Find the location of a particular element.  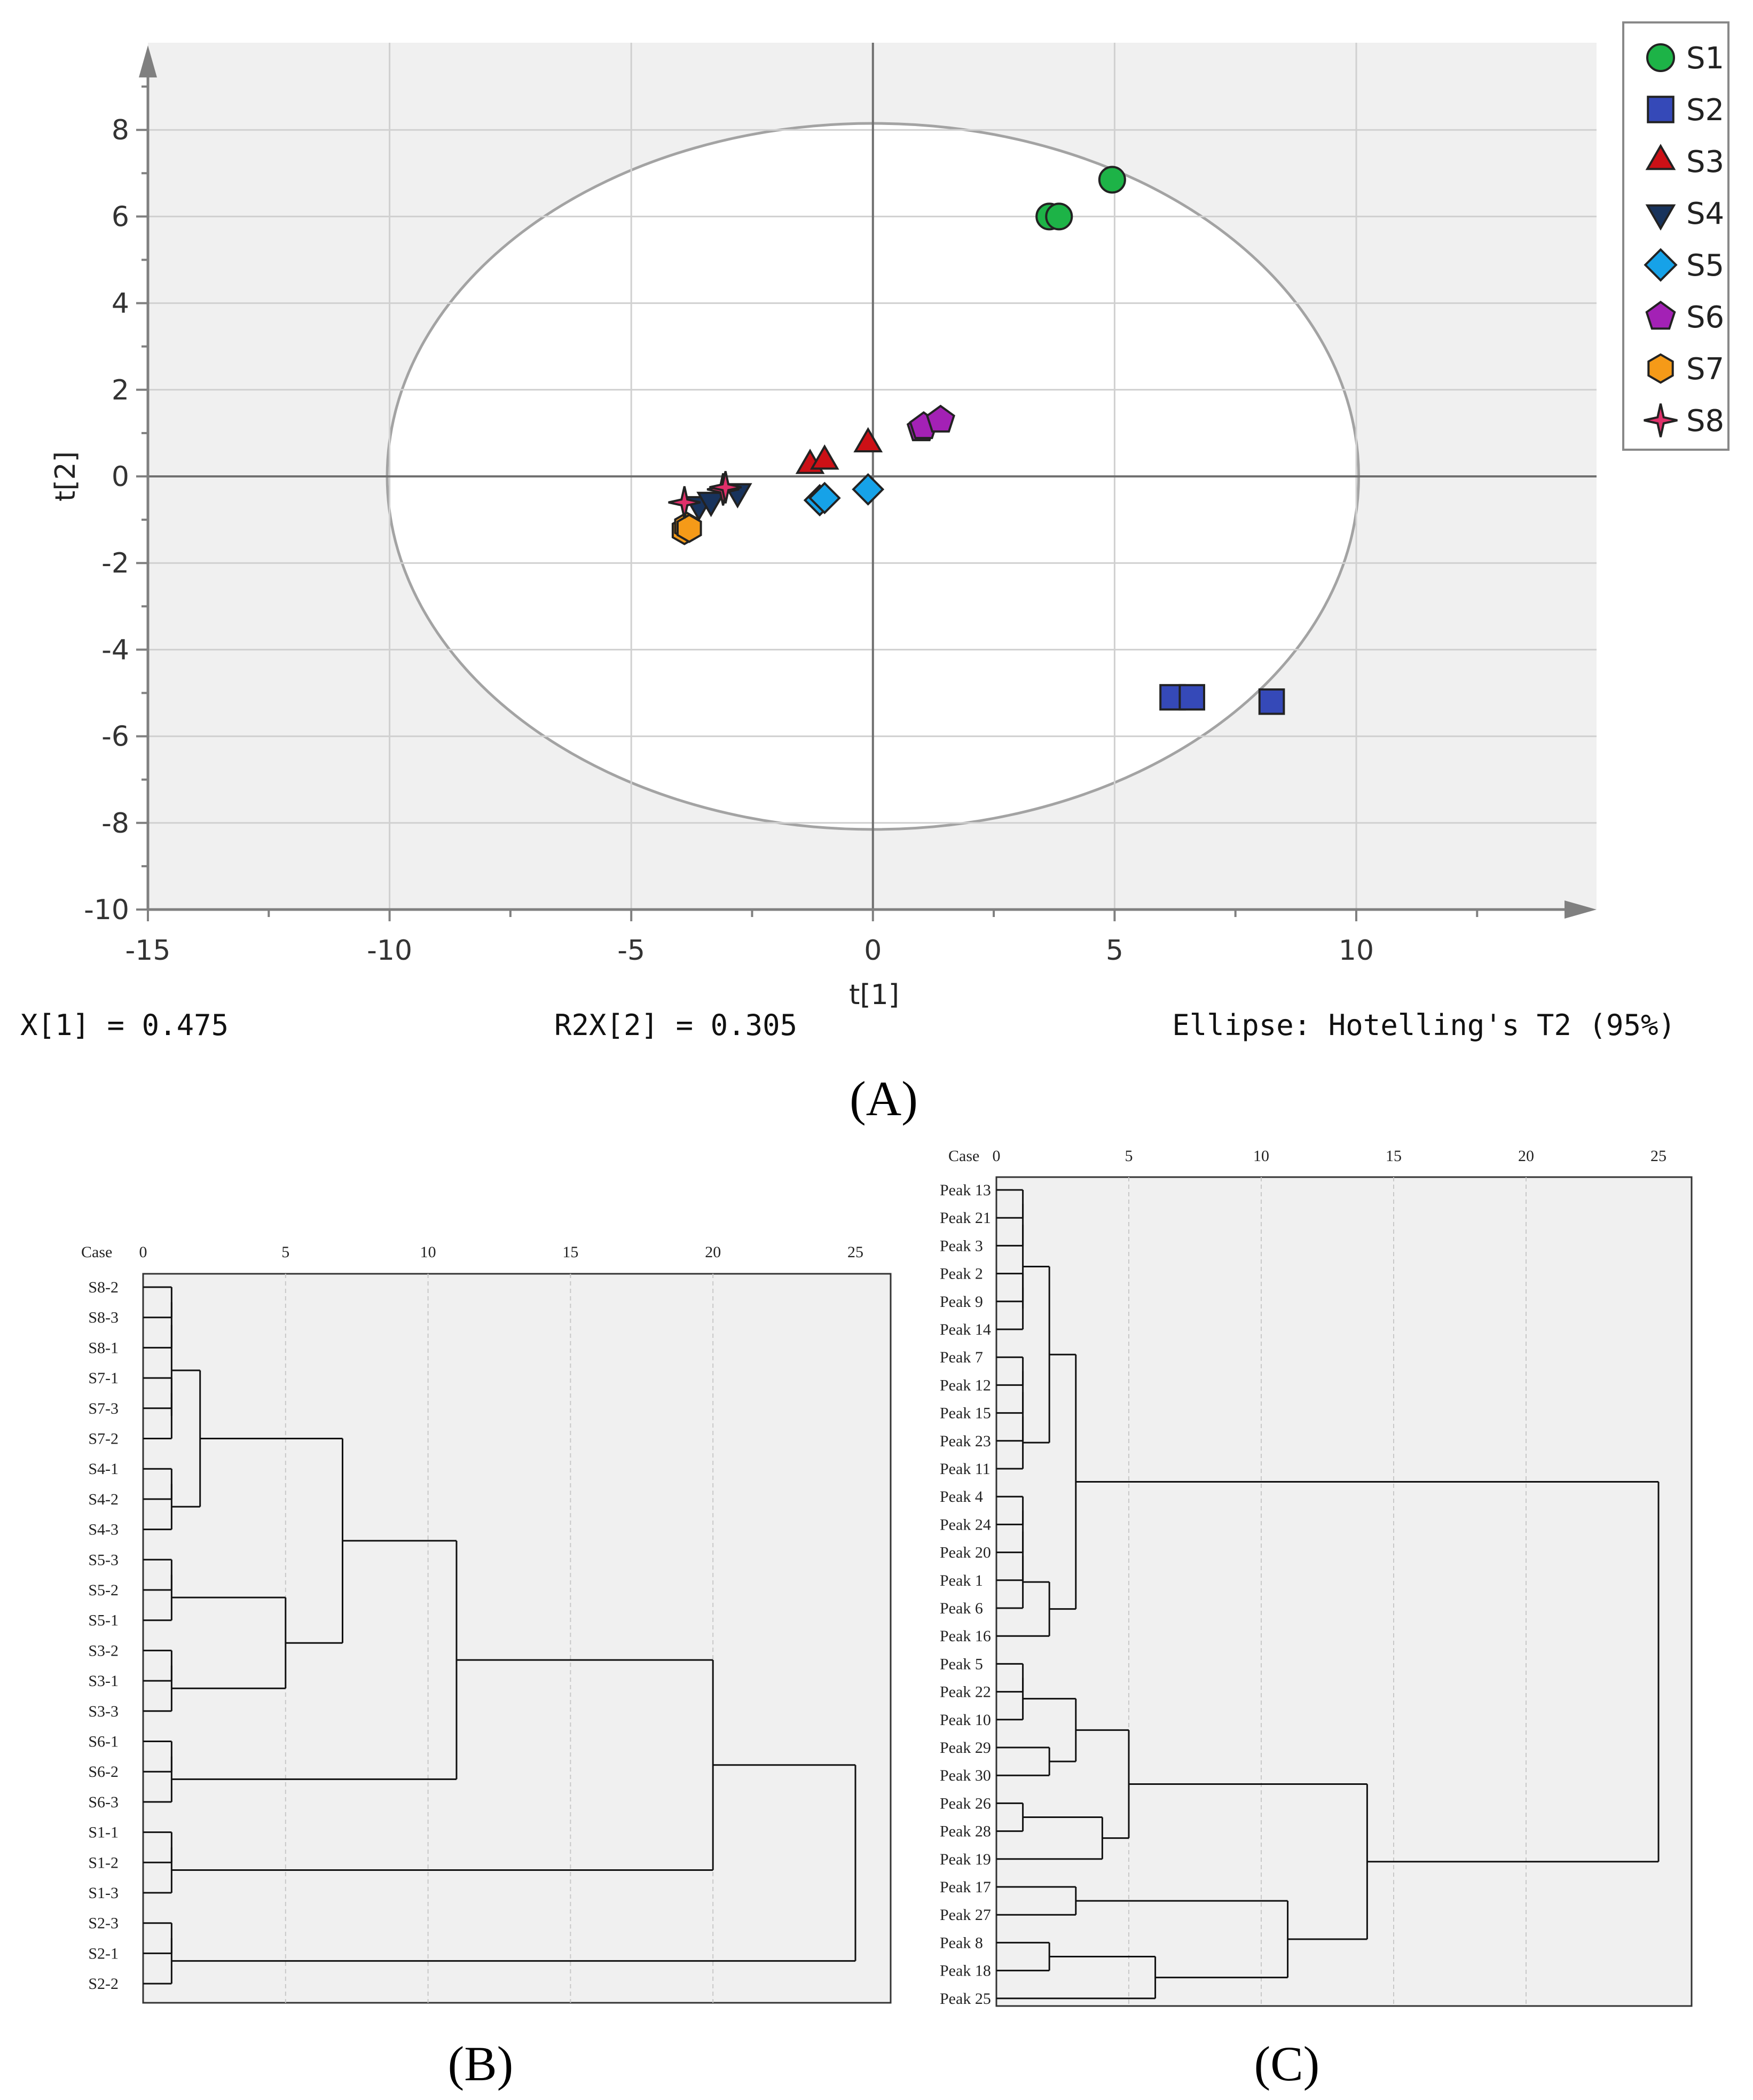

dendrogram-leaf-label: S4-1 is located at coordinates (103, 1469).